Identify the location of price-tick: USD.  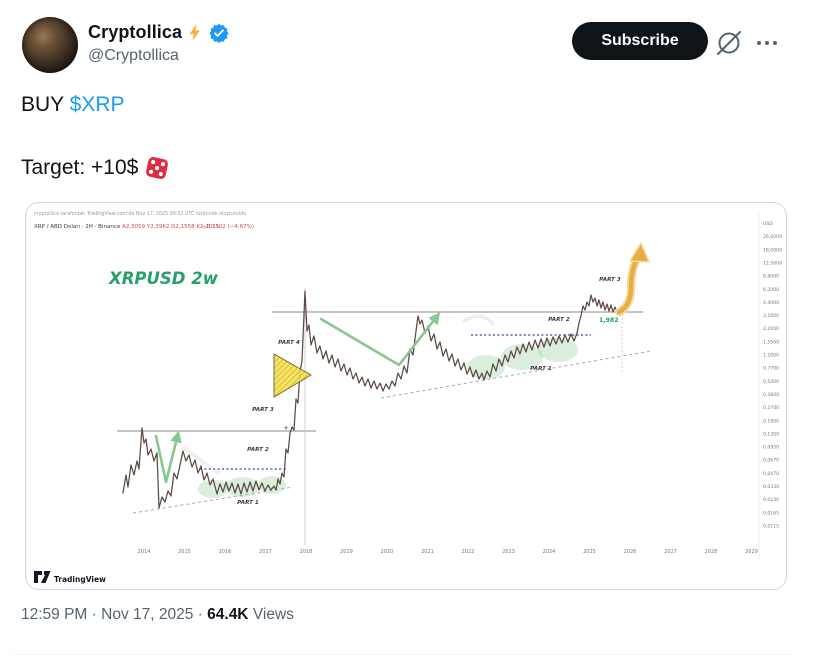
(768, 224).